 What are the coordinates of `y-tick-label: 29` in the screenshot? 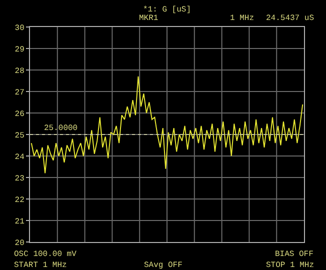 It's located at (19, 49).